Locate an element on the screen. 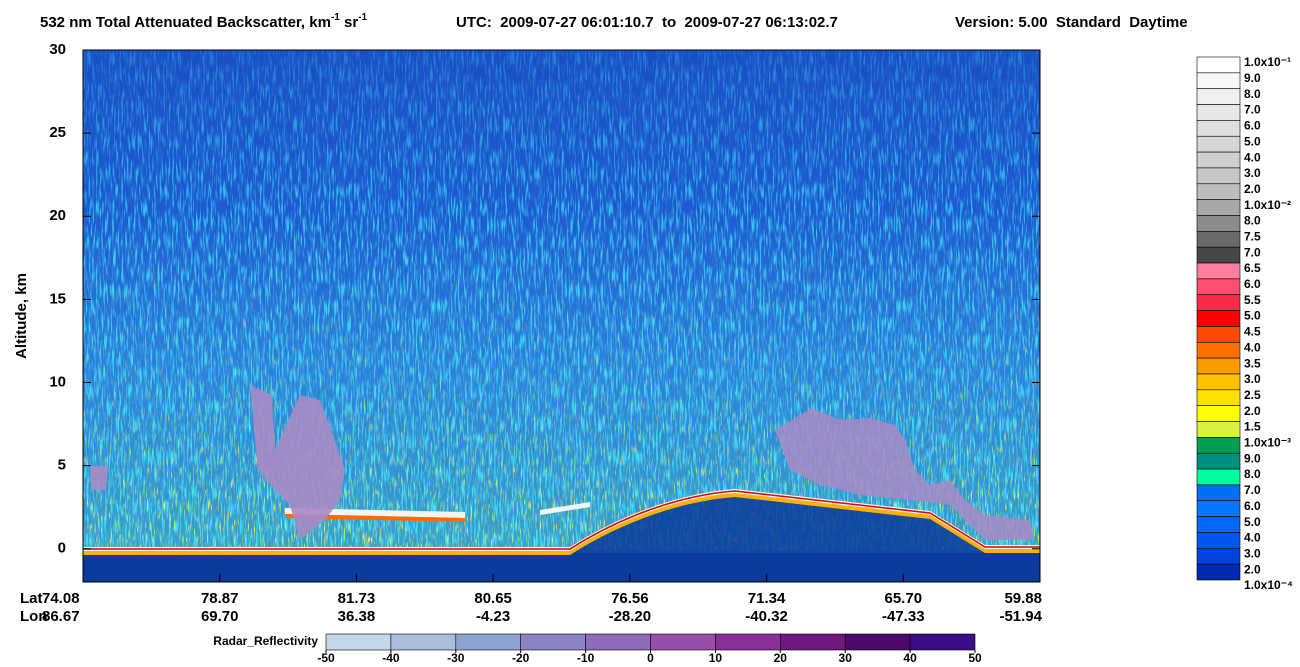 This screenshot has width=1300, height=667. y-tick-label: 10 is located at coordinates (57, 381).